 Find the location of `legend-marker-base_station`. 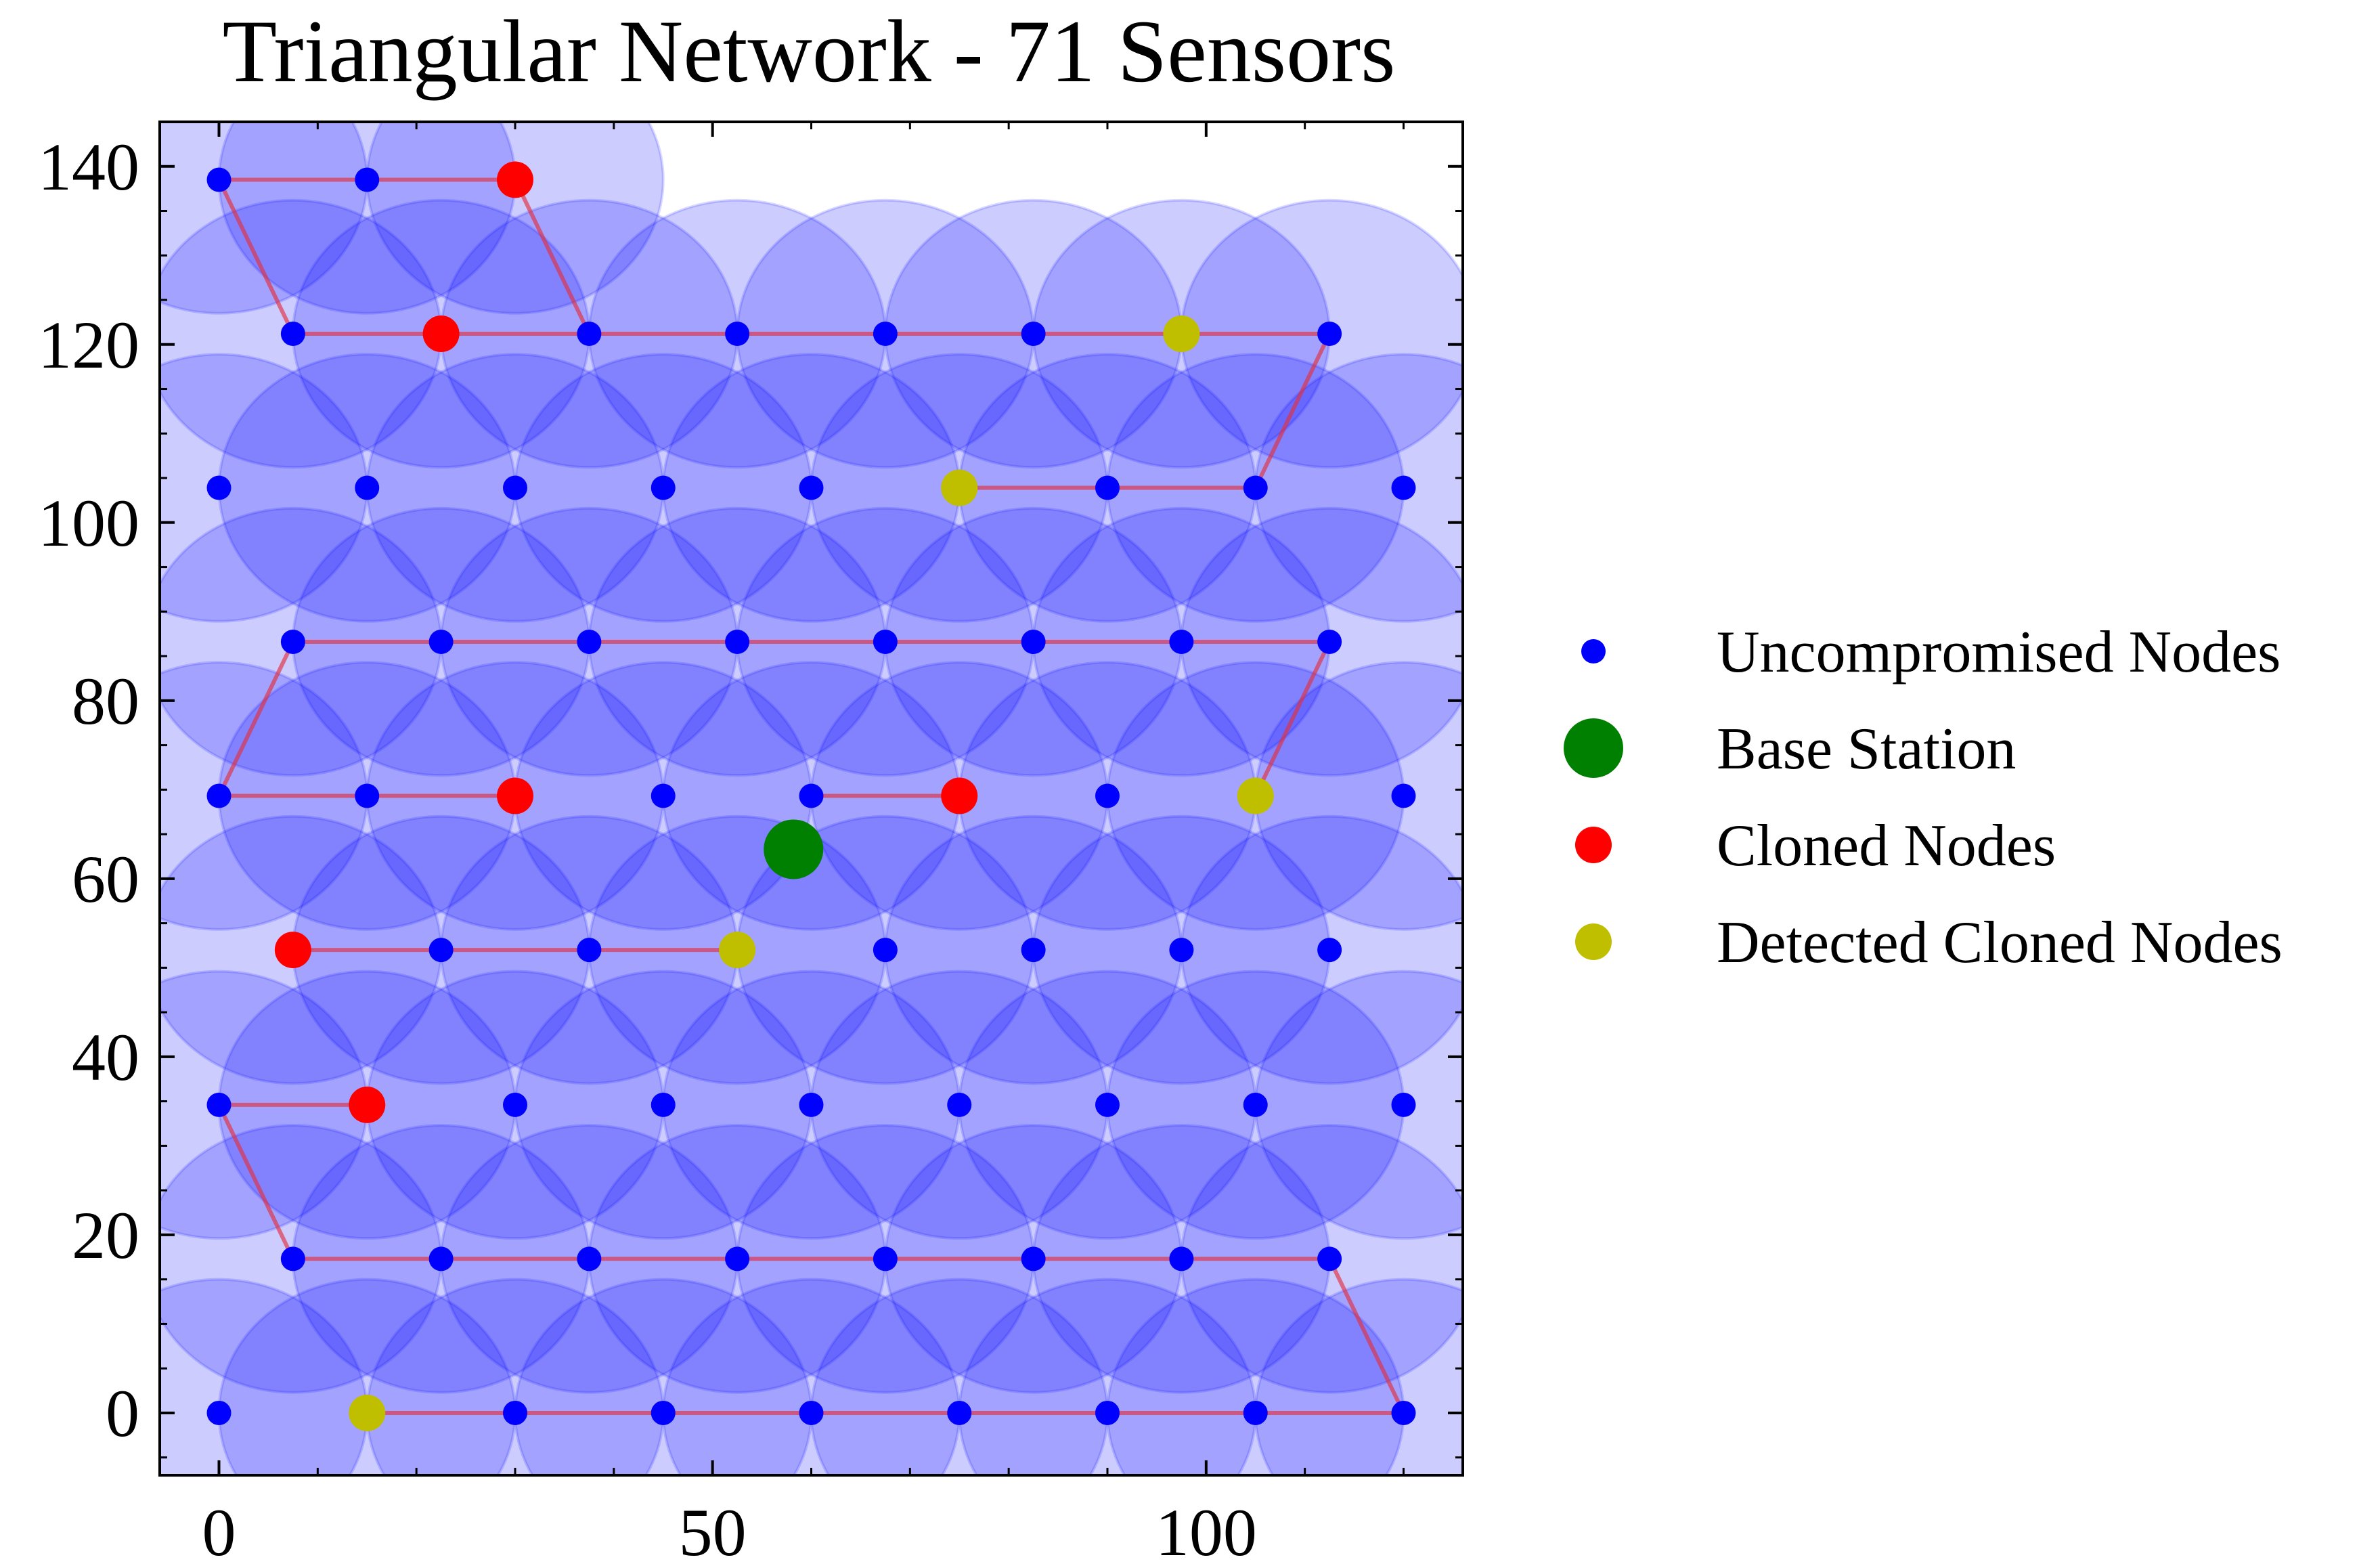

legend-marker-base_station is located at coordinates (1594, 748).